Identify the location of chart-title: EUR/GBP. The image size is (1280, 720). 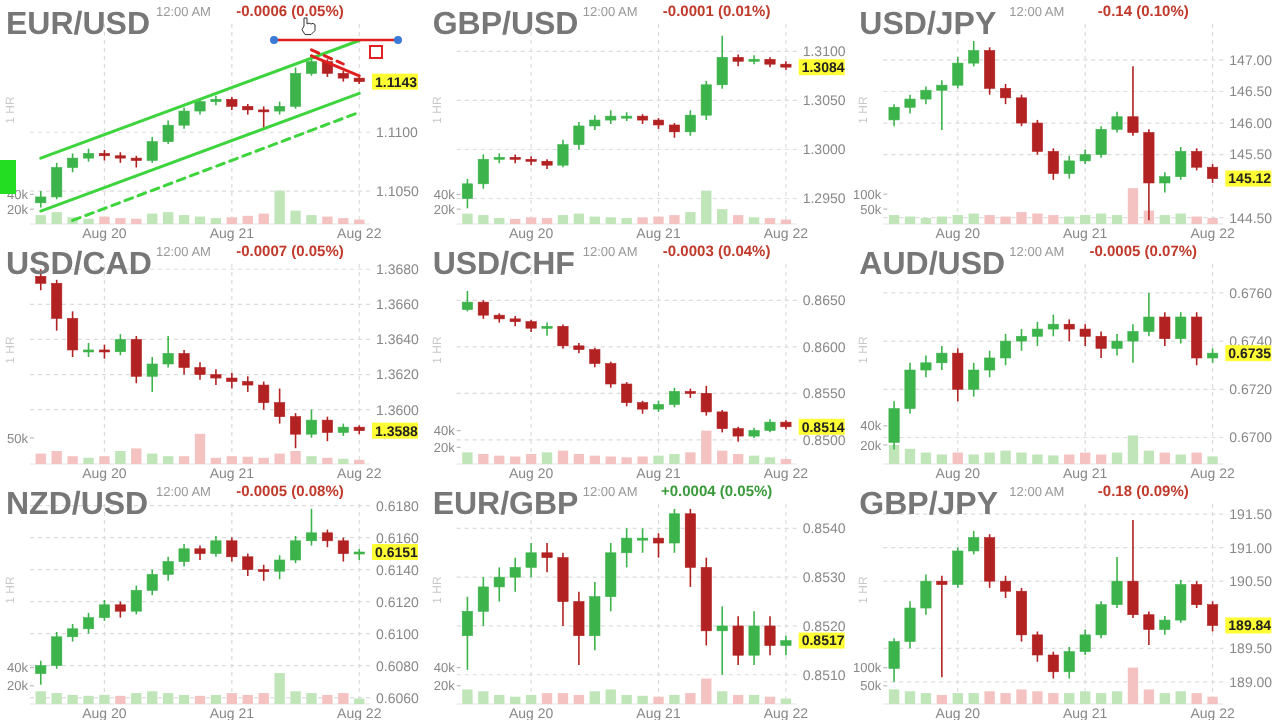
(506, 505).